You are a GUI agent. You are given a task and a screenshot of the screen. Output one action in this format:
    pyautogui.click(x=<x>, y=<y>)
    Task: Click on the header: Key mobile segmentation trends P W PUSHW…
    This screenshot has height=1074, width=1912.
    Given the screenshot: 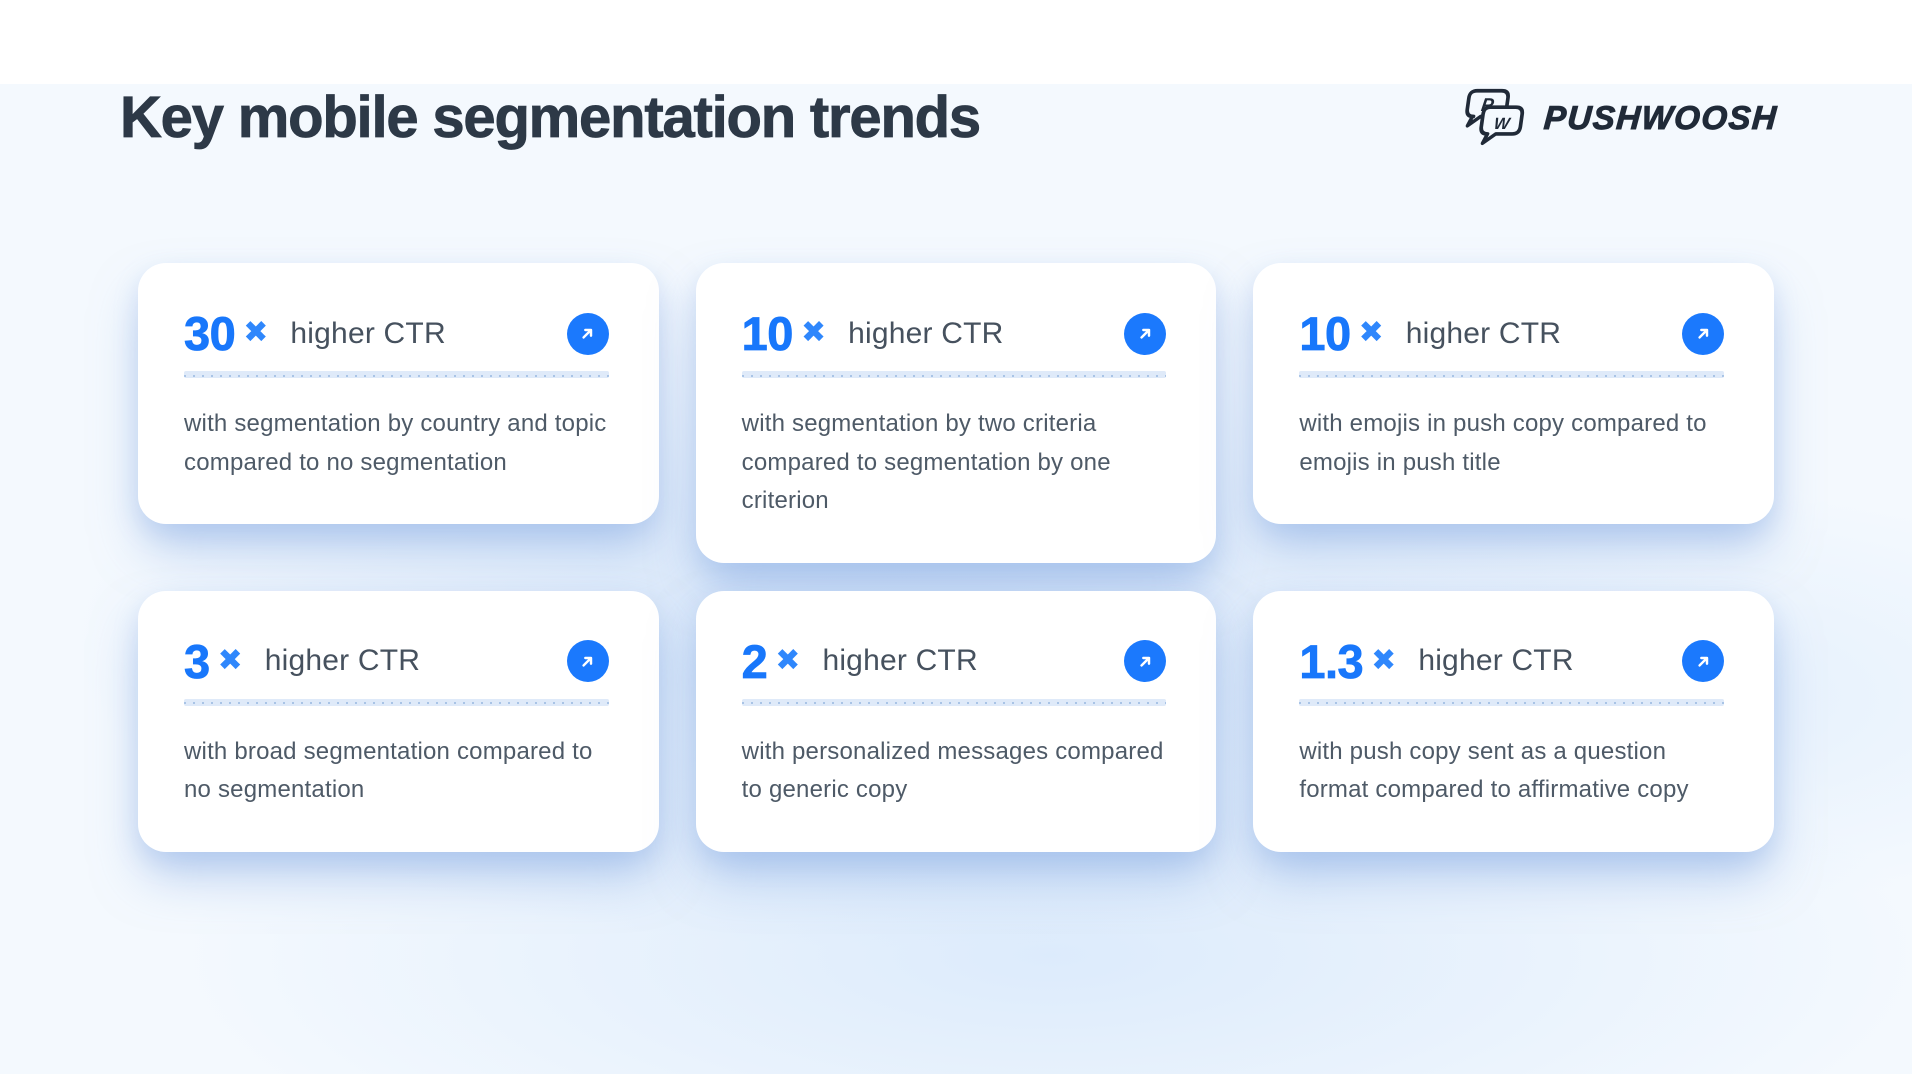 What is the action you would take?
    pyautogui.click(x=950, y=117)
    